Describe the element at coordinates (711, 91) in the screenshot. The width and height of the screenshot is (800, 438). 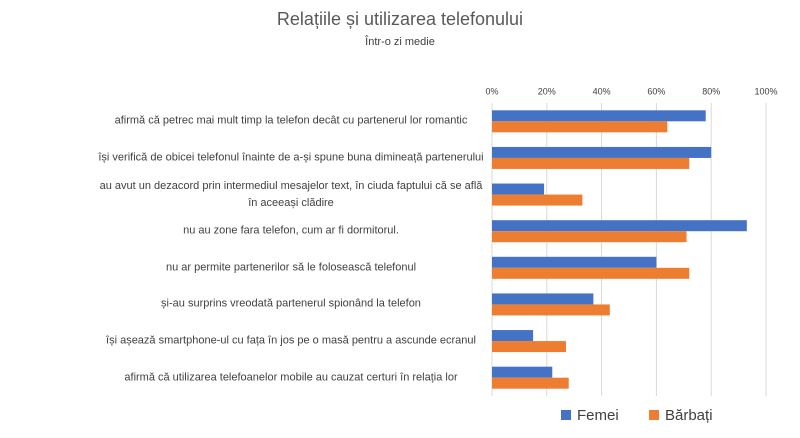
I see `x-tick-label: 80%` at that location.